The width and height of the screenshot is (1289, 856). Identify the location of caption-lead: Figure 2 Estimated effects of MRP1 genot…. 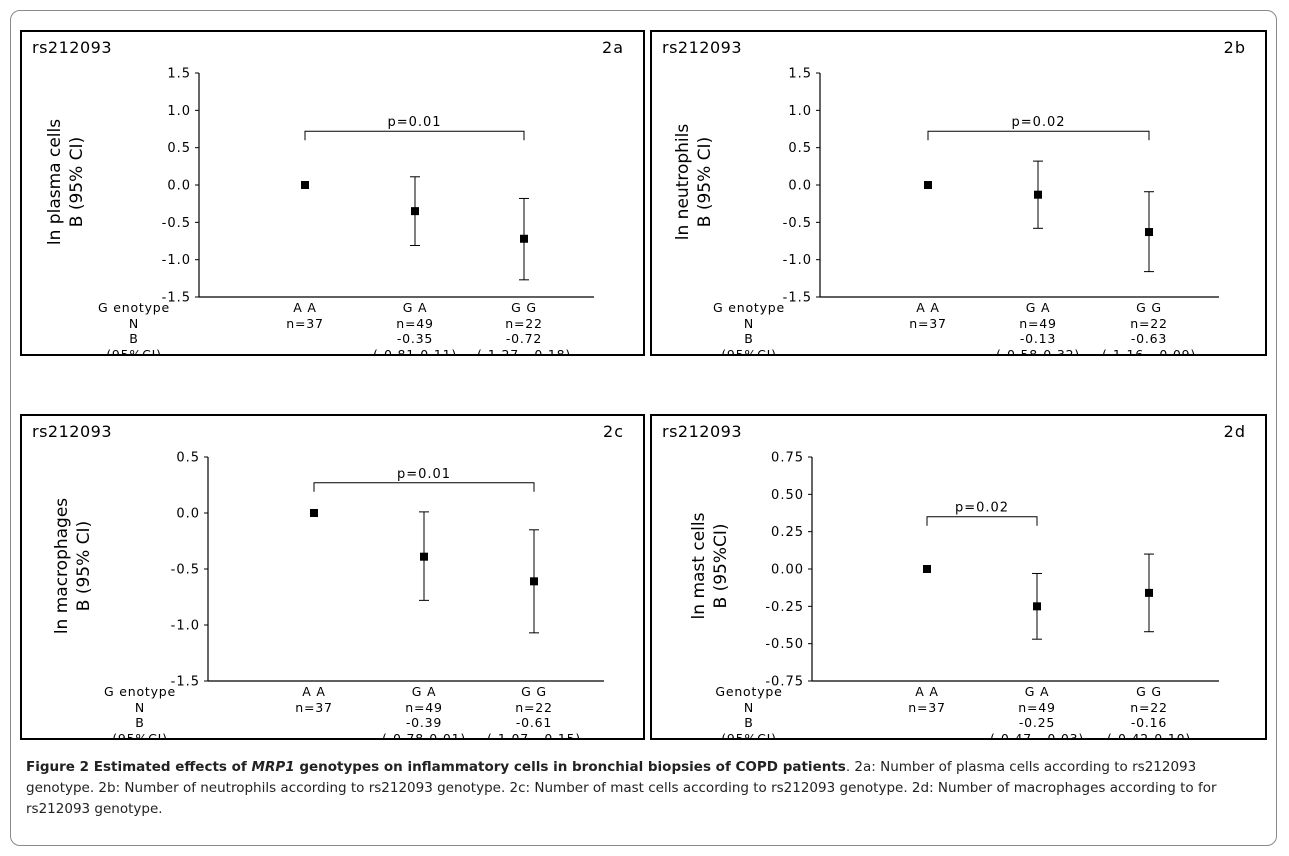
(436, 767).